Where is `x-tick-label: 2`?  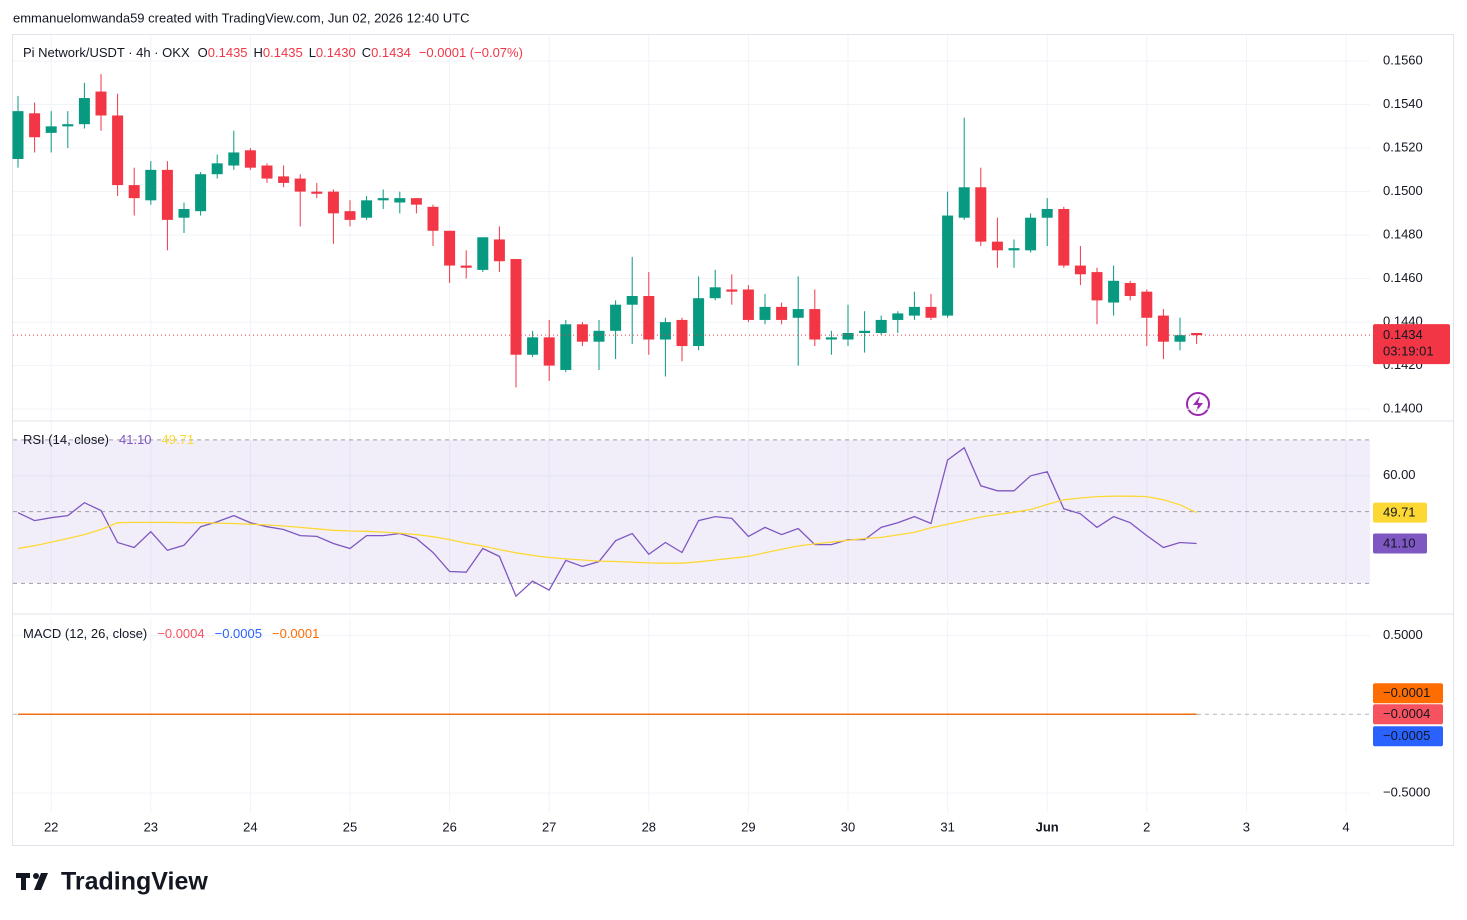
x-tick-label: 2 is located at coordinates (1146, 826).